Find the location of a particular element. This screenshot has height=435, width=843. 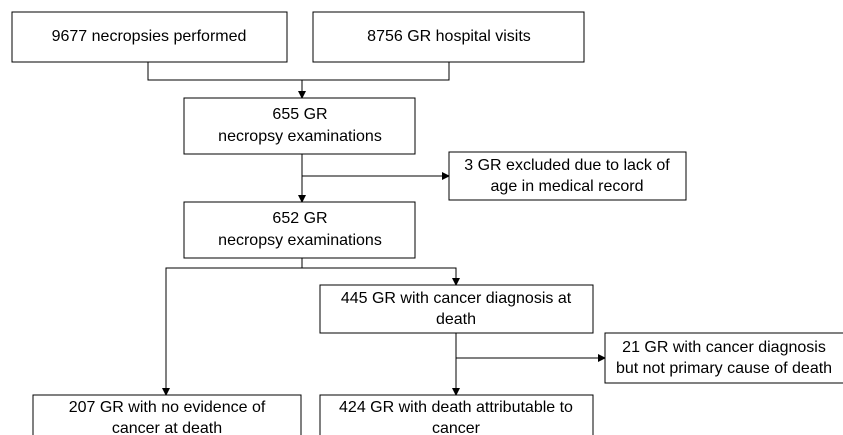

box-label: 207 GR with no evidence of is located at coordinates (167, 407).